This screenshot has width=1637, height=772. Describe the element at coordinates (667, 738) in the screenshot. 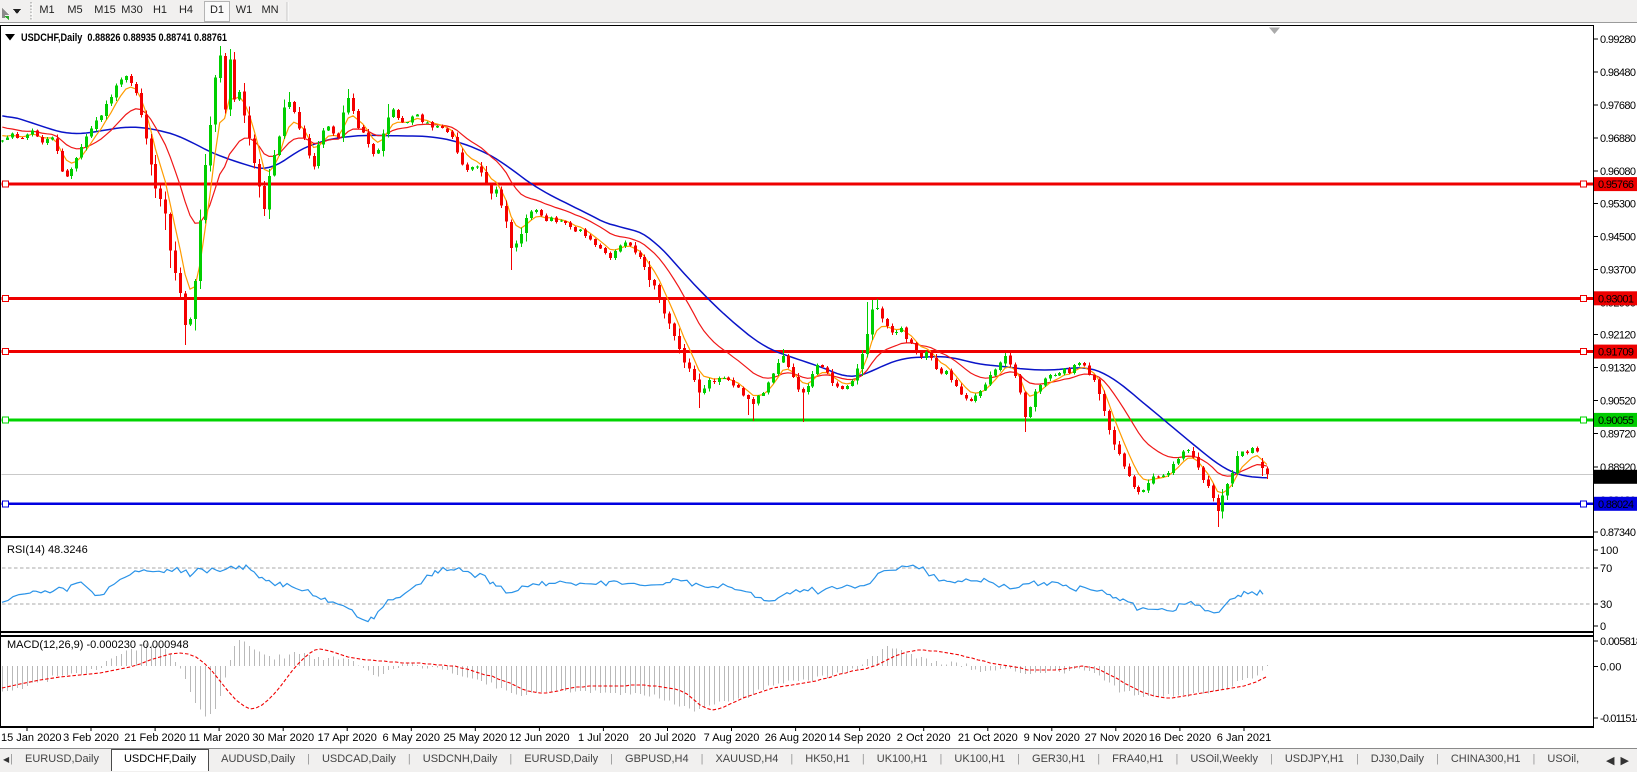

I see `svg-text: 20 Jul 2020` at that location.